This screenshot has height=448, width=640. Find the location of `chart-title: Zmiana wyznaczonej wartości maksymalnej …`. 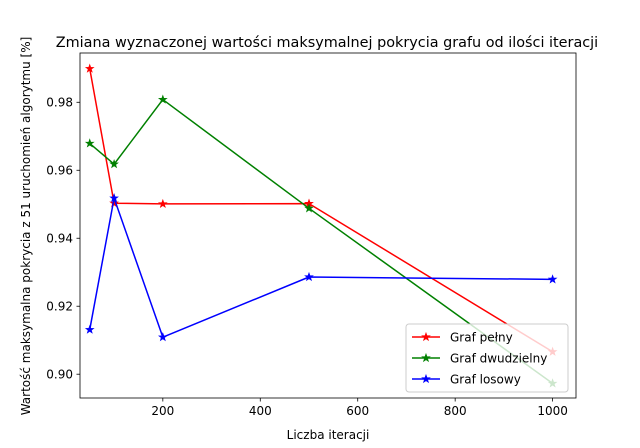

chart-title: Zmiana wyznaczonej wartości maksymalnej … is located at coordinates (327, 43).